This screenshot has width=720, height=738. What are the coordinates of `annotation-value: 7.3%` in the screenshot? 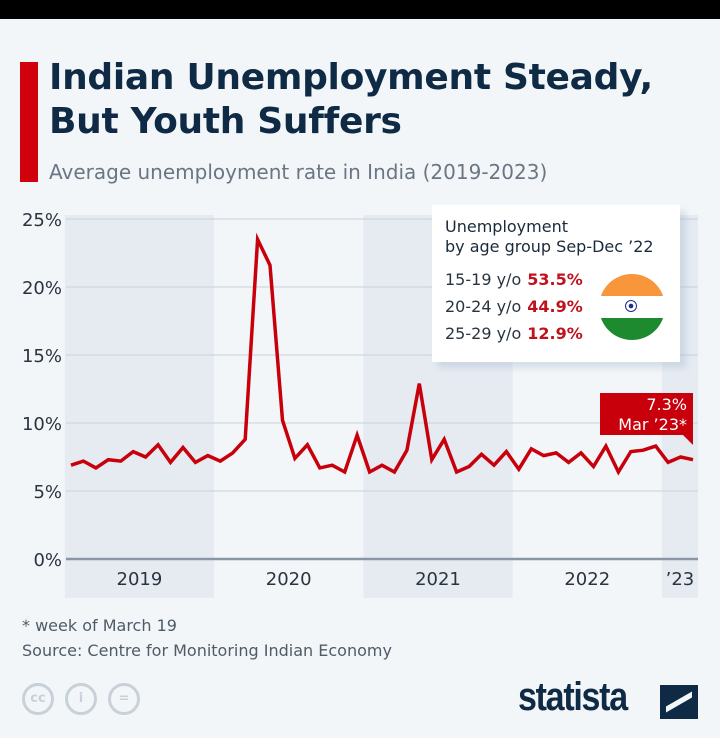 It's located at (666, 404).